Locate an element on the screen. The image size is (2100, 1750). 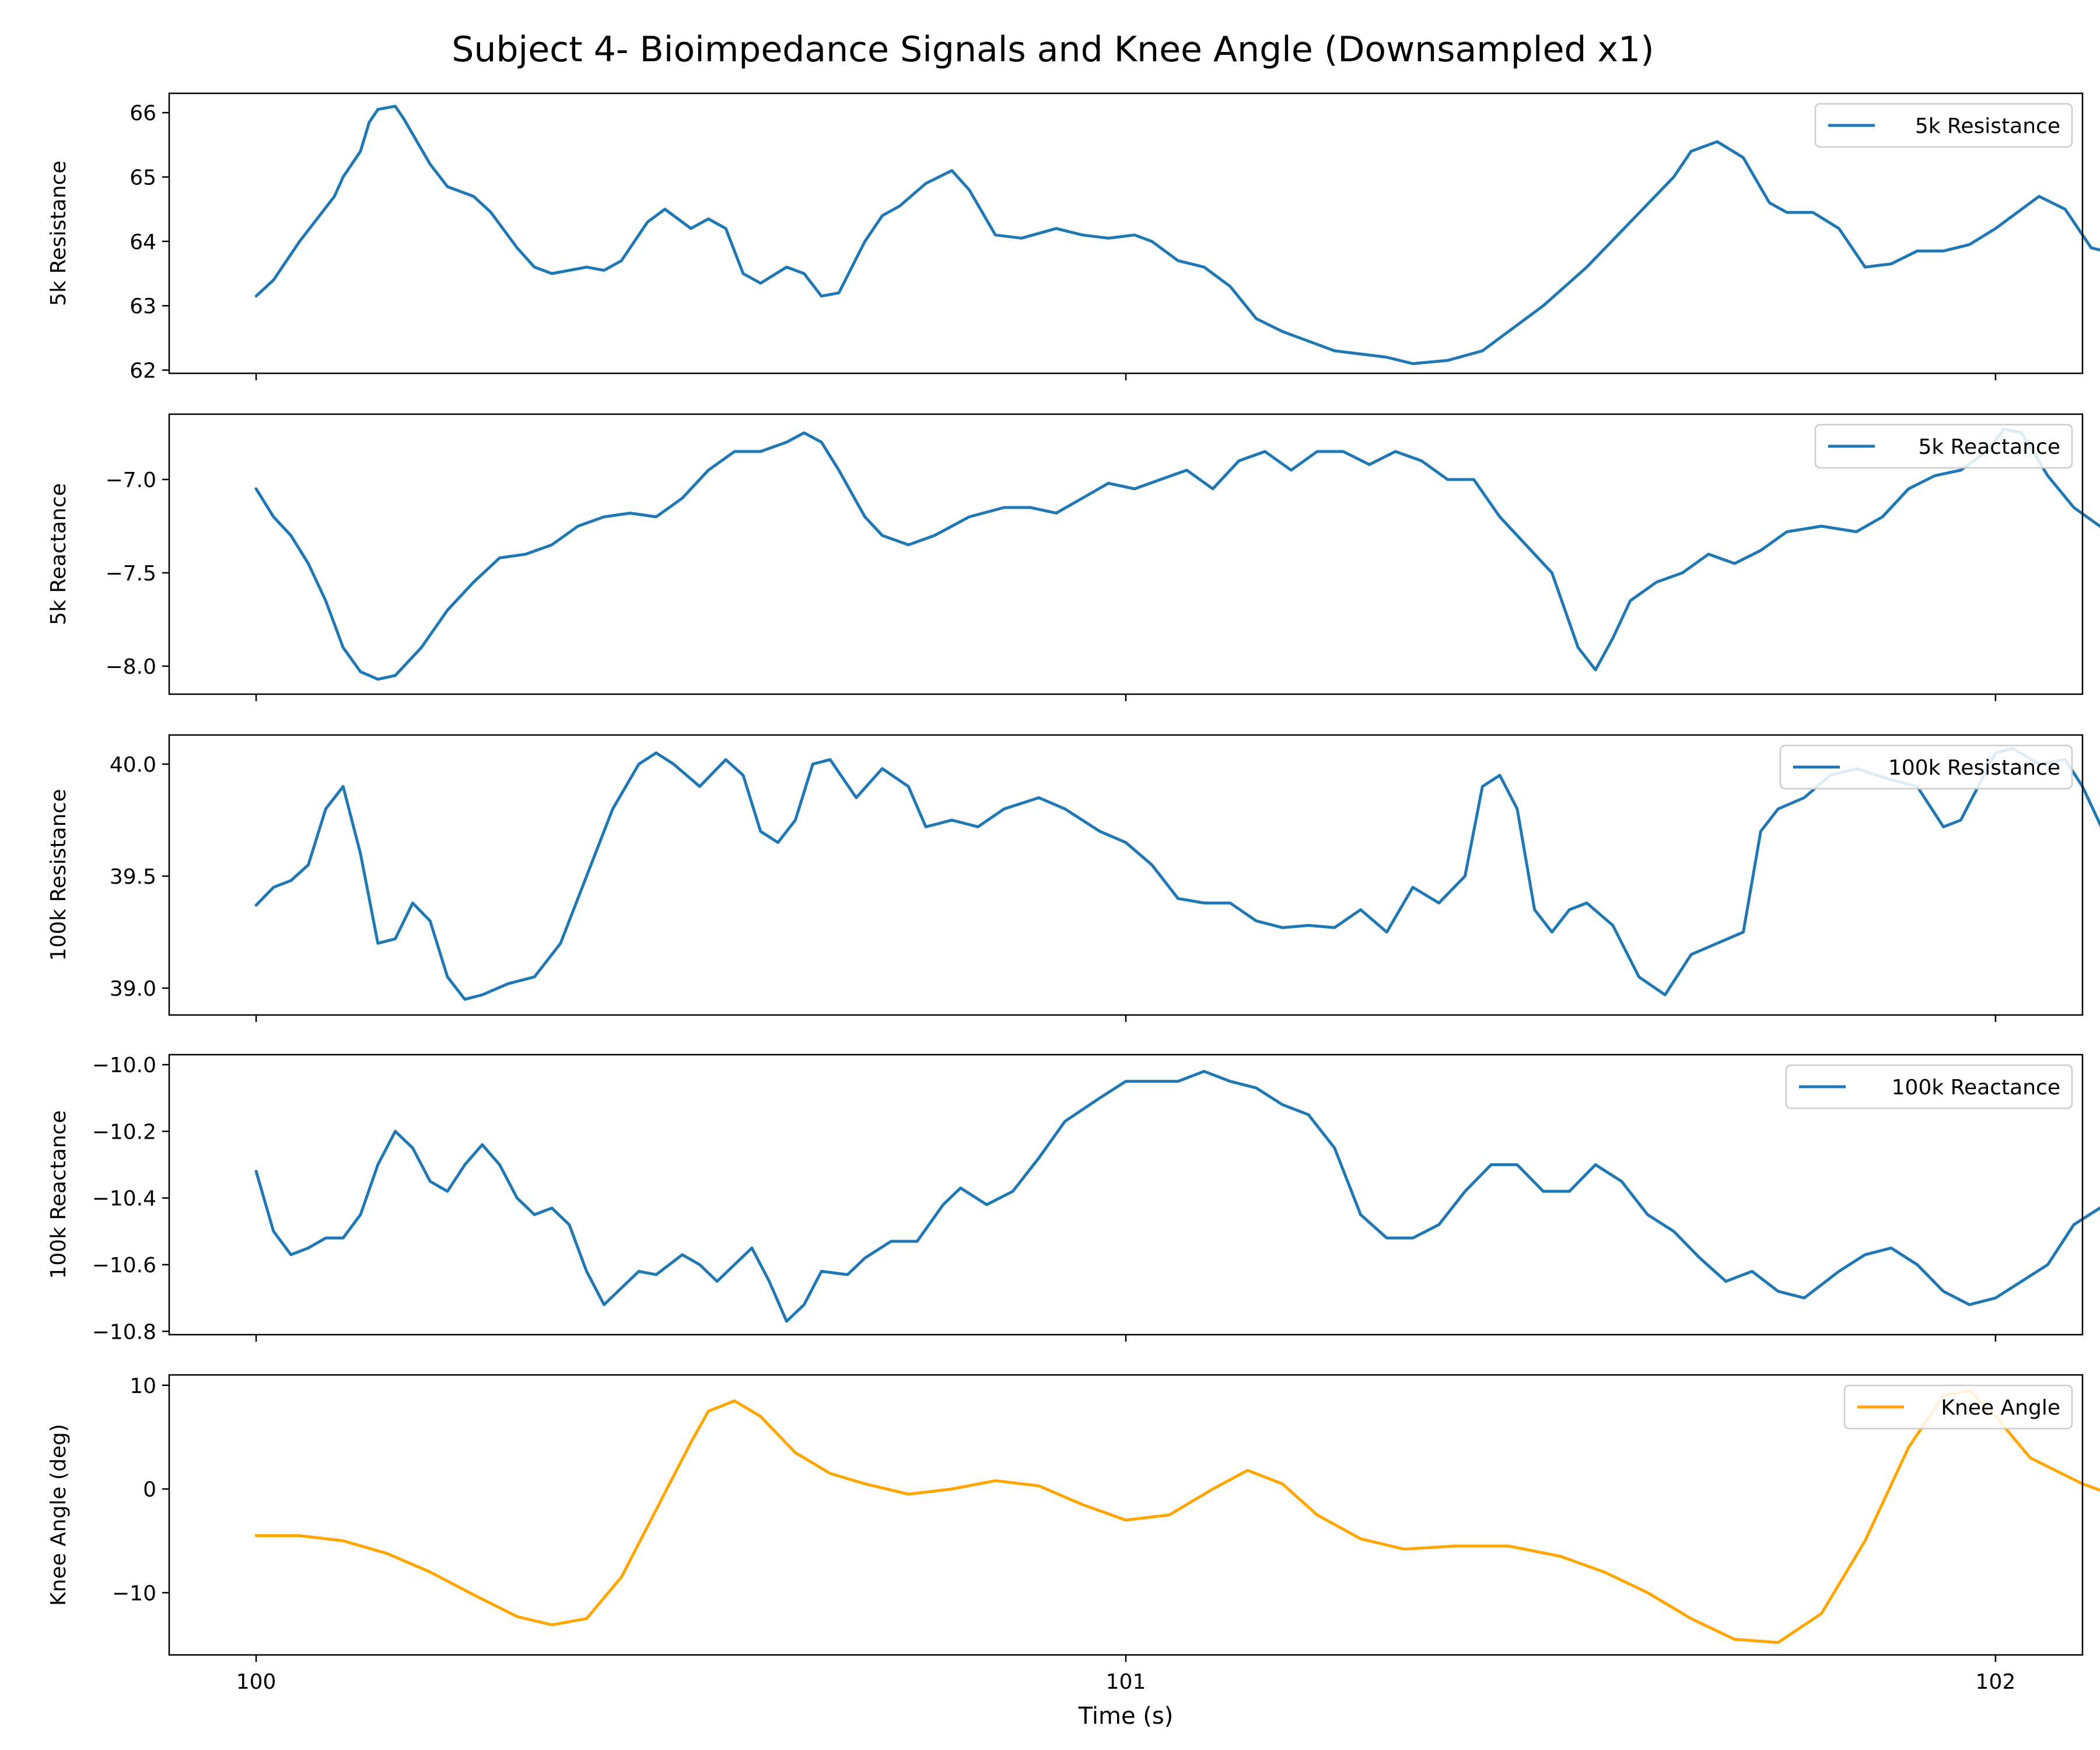
y-tick-label-100k-reactance: −10.0 is located at coordinates (124, 1065).